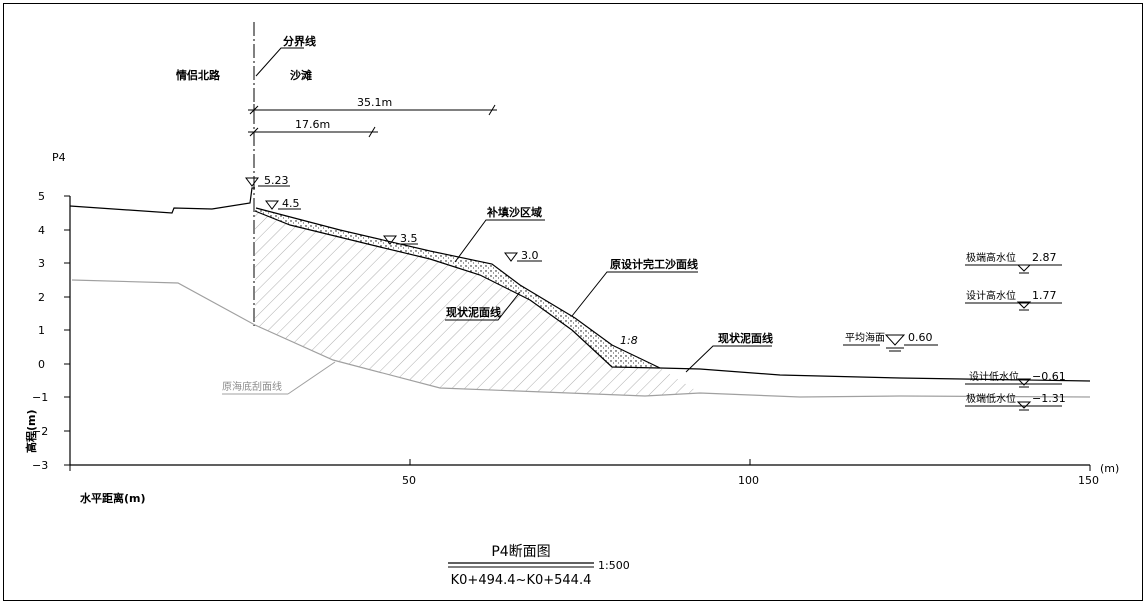 The height and width of the screenshot is (606, 1148). I want to click on fill-sand-region, so click(457, 288).